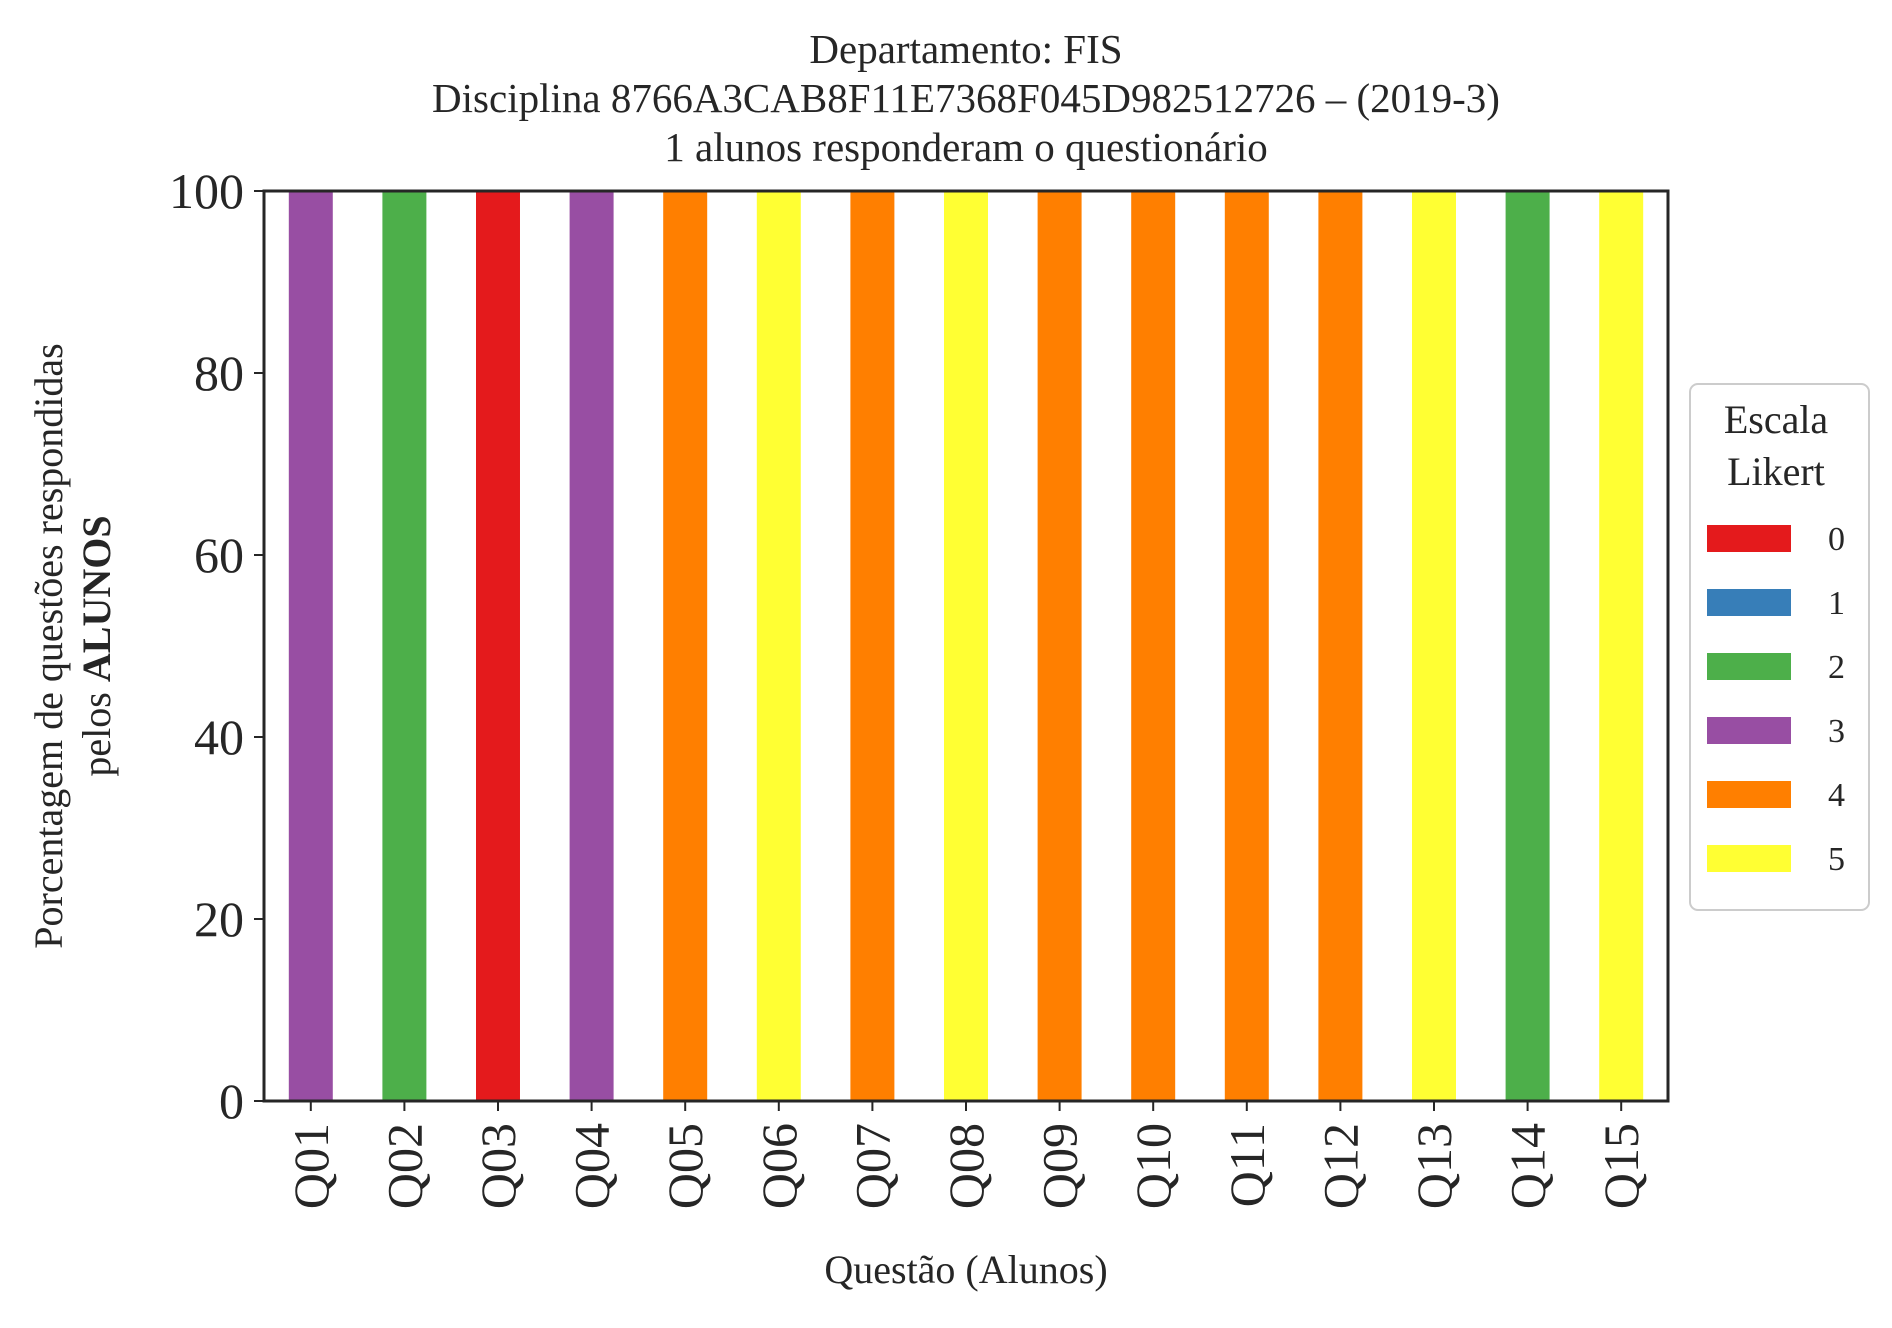 This screenshot has width=1892, height=1328. I want to click on x-tick-label-q08: Q08, so click(966, 1166).